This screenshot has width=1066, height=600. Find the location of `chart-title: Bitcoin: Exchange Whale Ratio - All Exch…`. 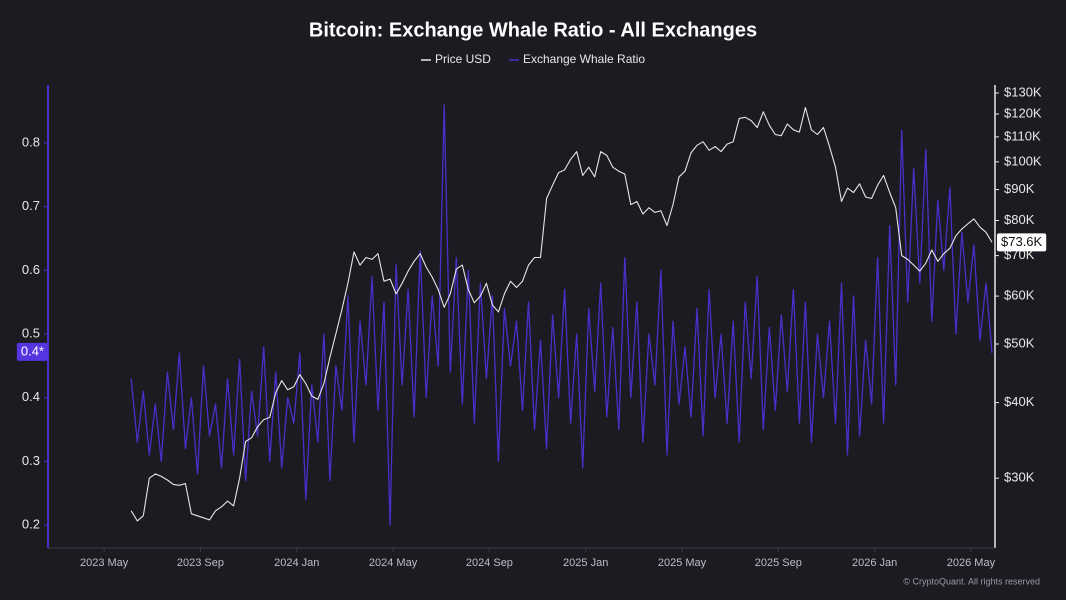

chart-title: Bitcoin: Exchange Whale Ratio - All Exch… is located at coordinates (533, 30).